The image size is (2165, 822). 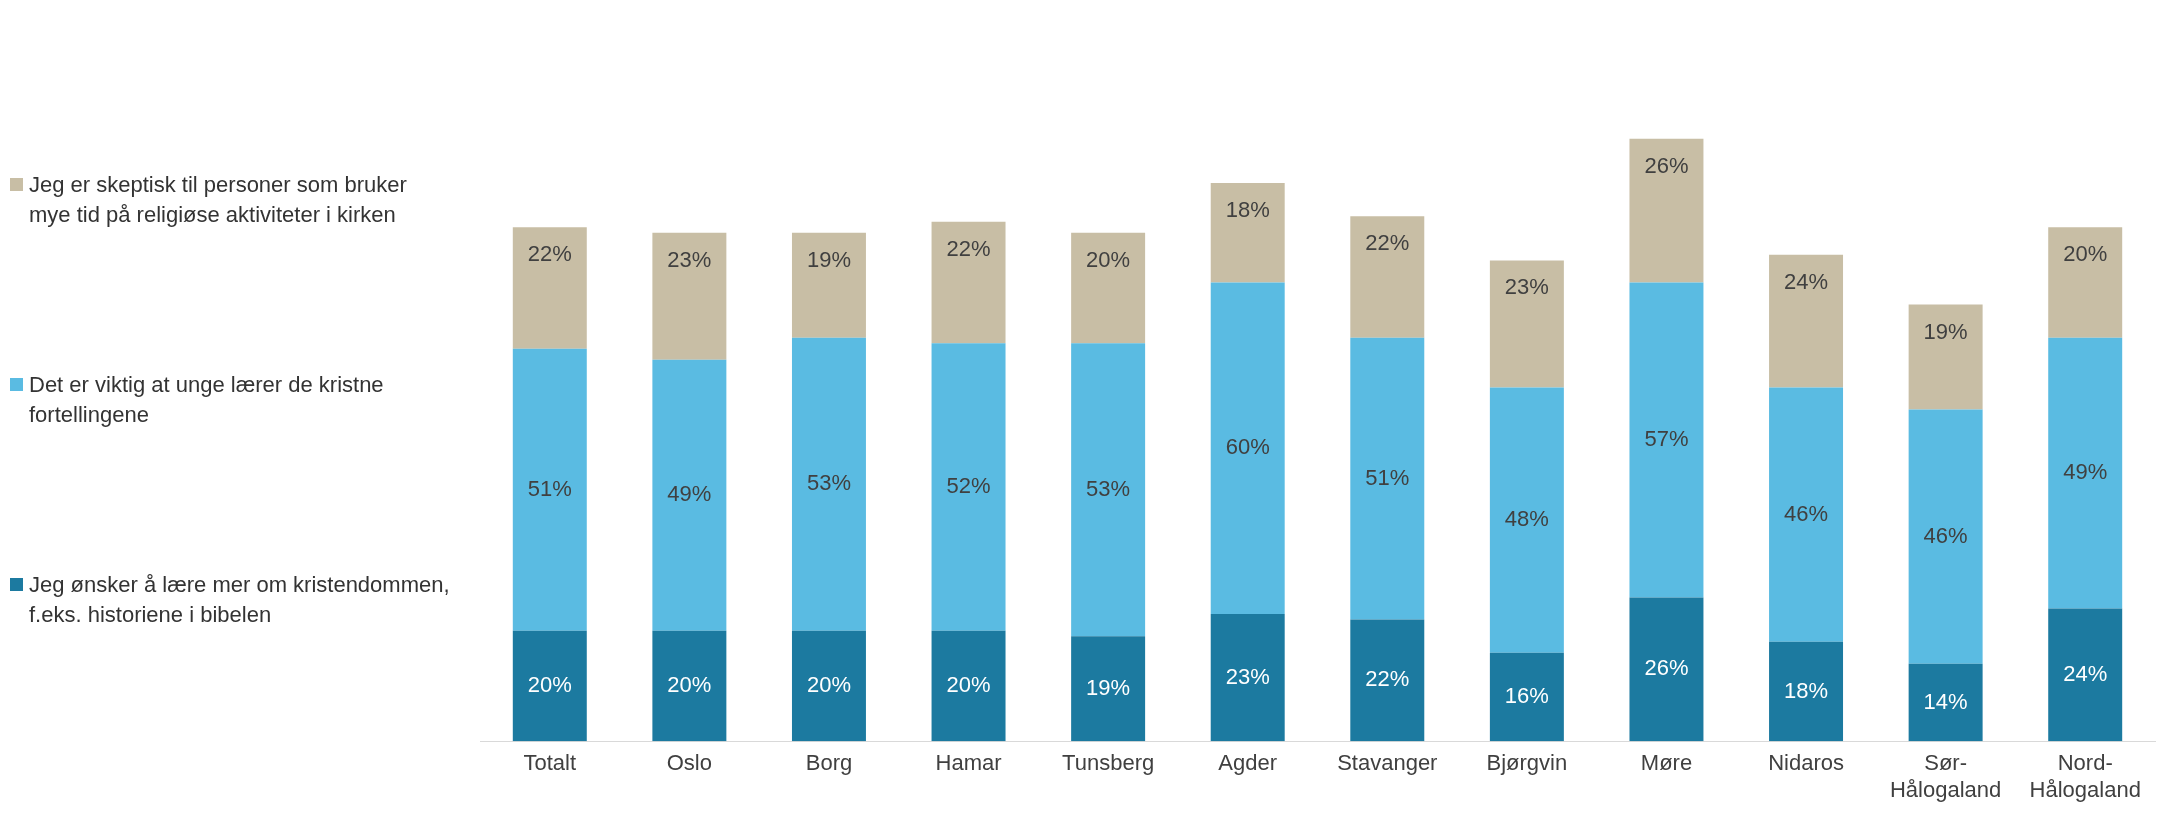 I want to click on x-tick-label: Tunsberg, so click(x=1108, y=763).